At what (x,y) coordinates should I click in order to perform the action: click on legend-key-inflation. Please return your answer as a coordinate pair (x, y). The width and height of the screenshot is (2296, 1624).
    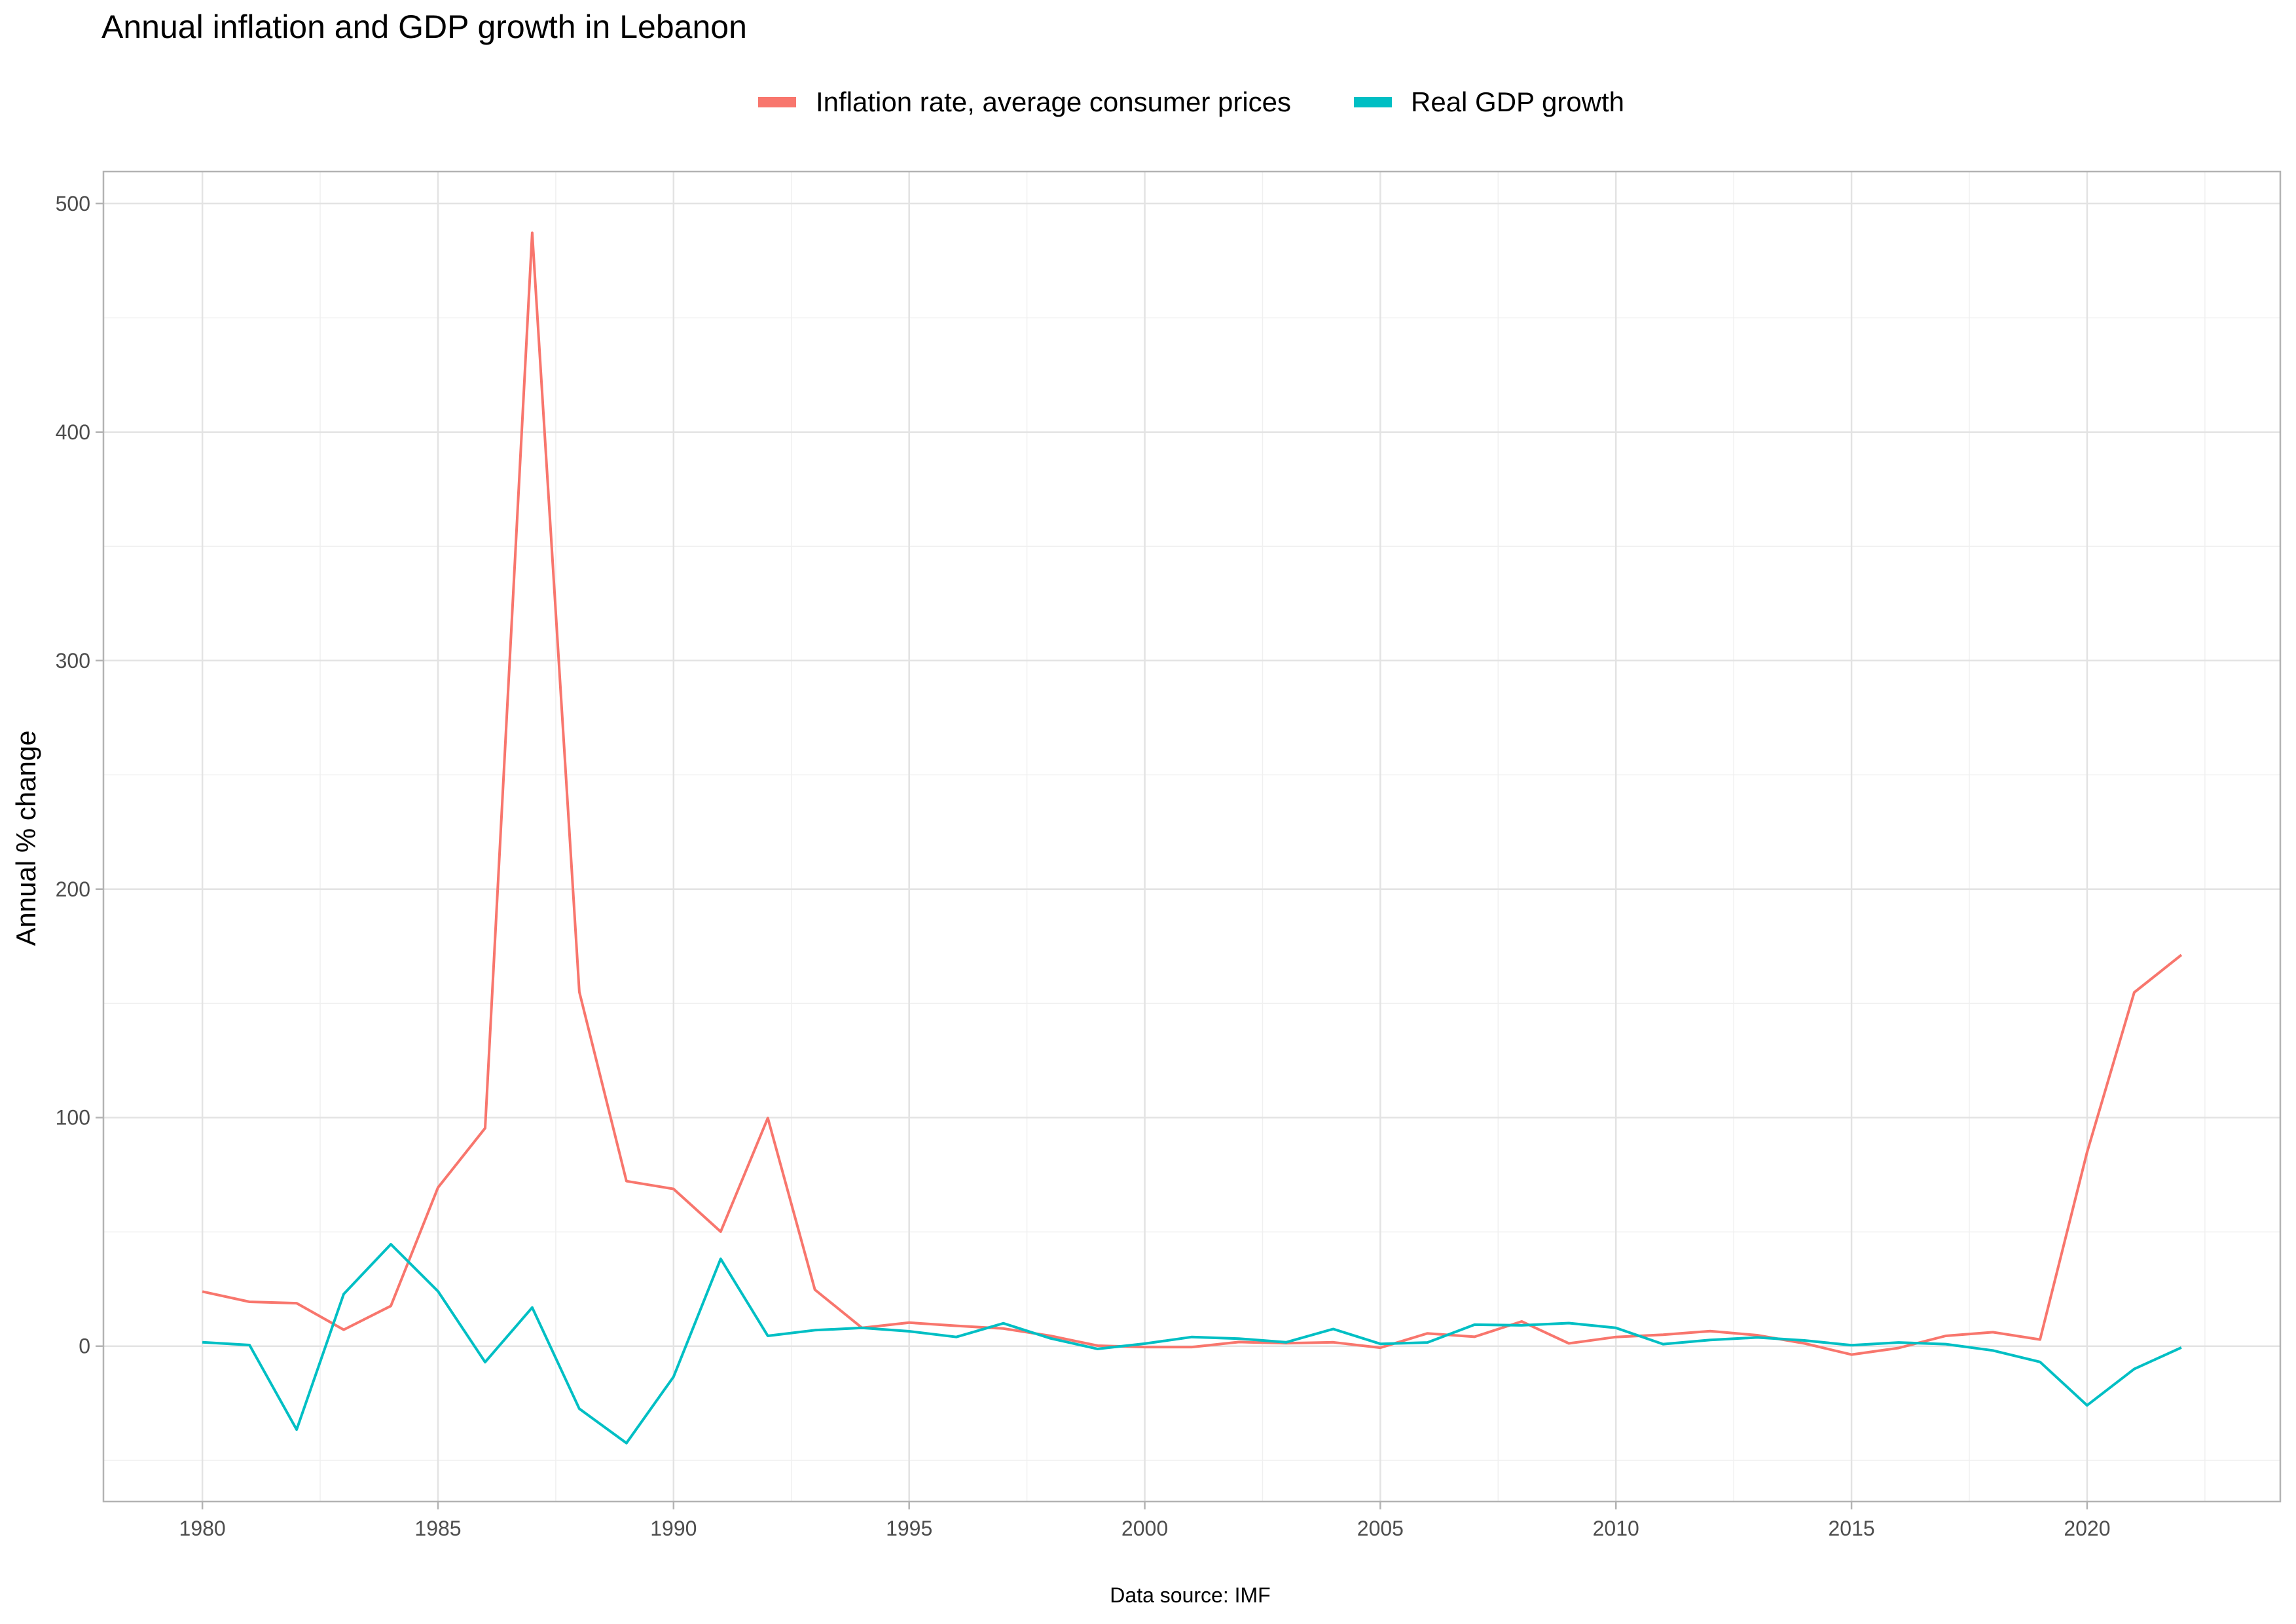
    Looking at the image, I should click on (777, 102).